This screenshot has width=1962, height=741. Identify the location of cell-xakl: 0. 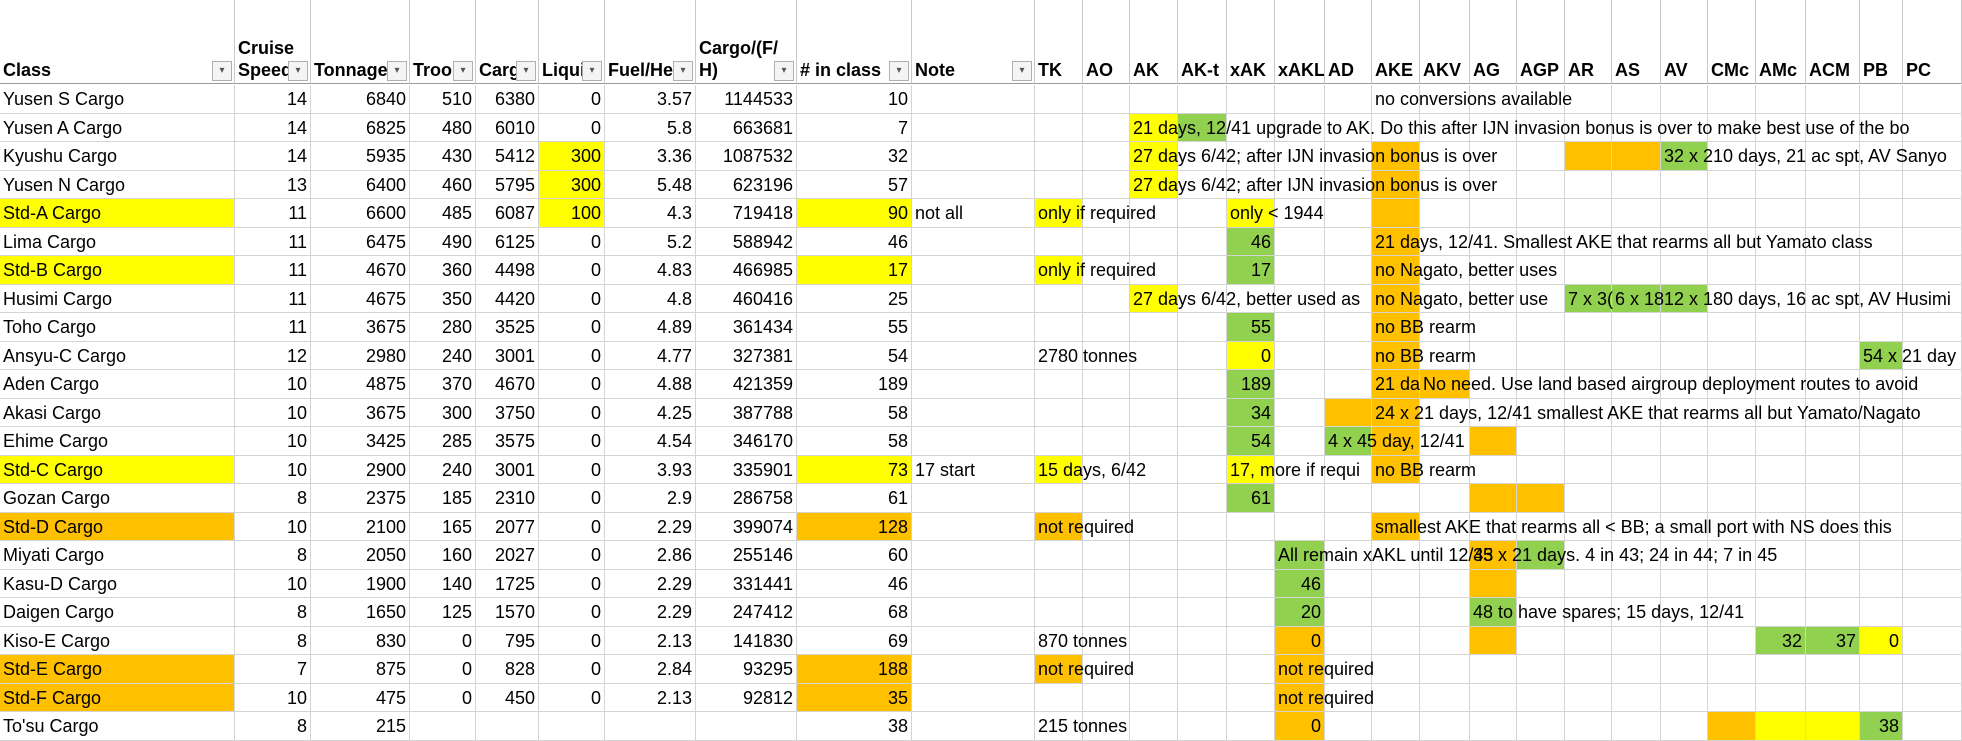
(1300, 726).